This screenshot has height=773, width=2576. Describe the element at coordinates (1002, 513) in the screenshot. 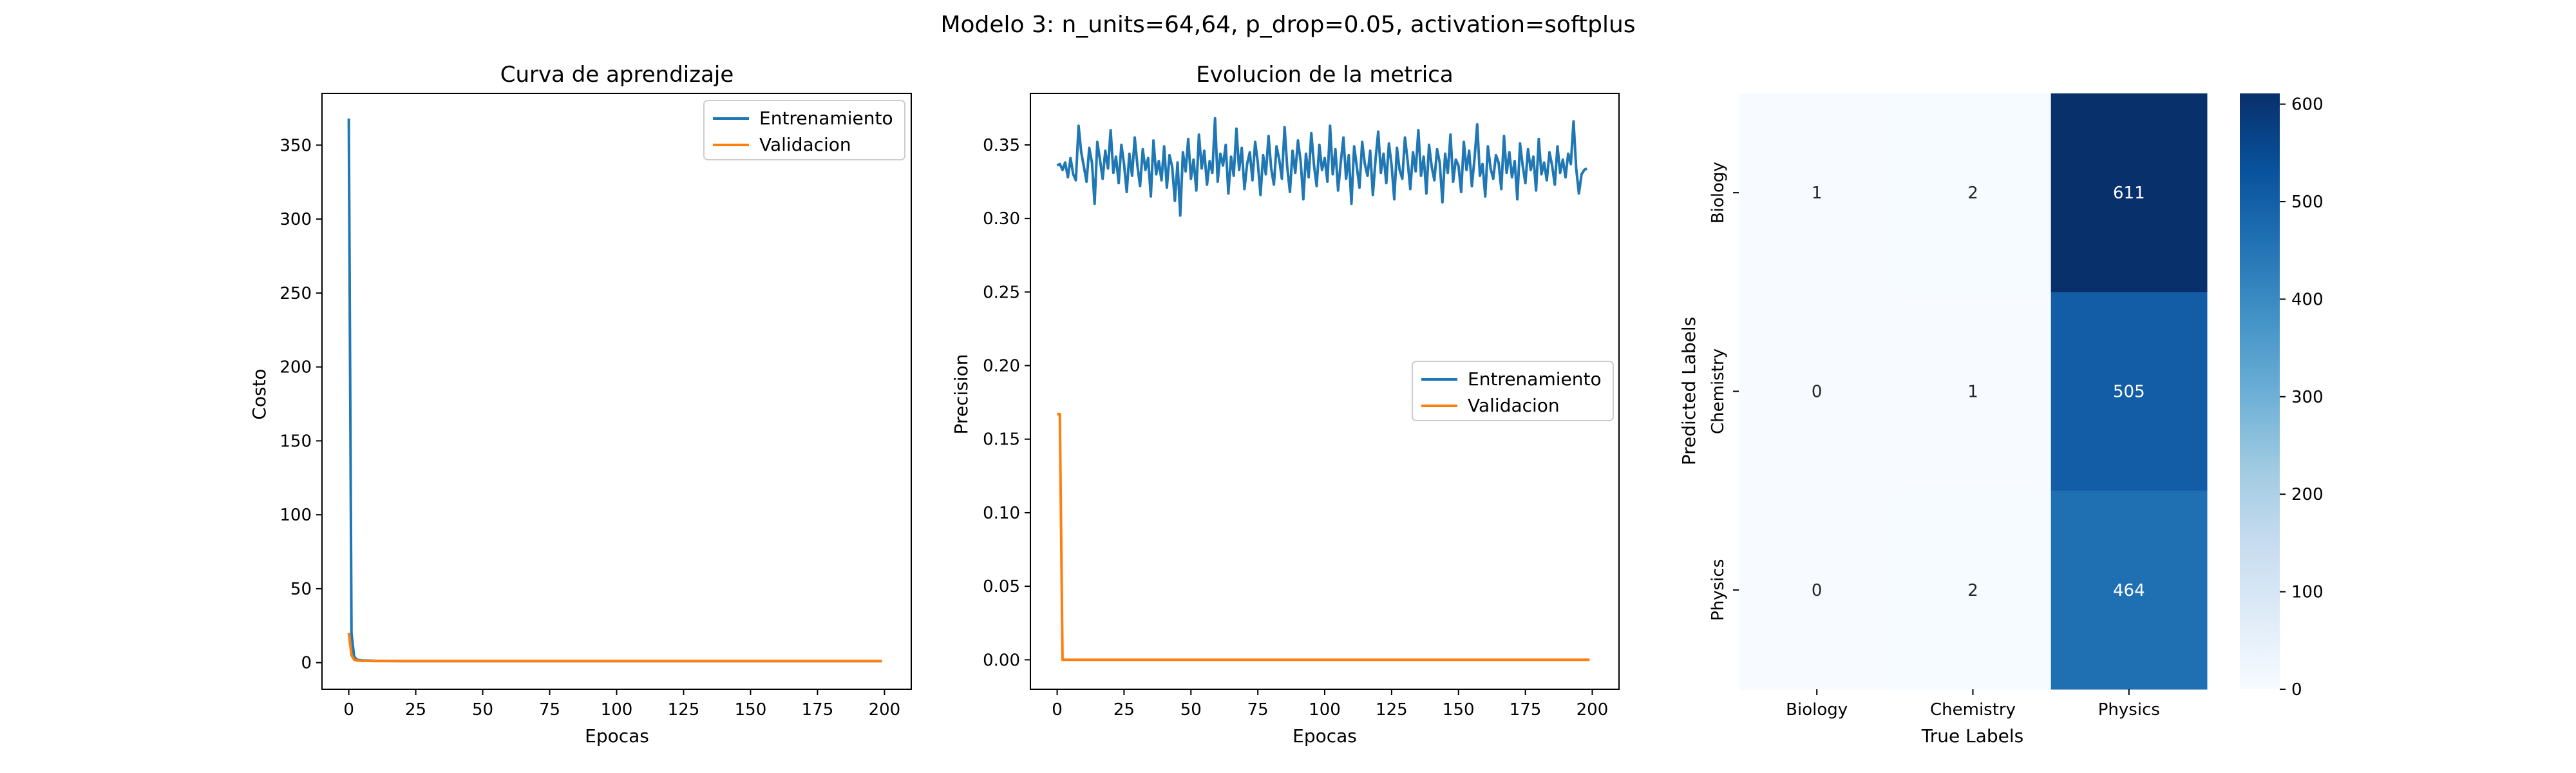

I see `y-tick-label: 0.10` at that location.